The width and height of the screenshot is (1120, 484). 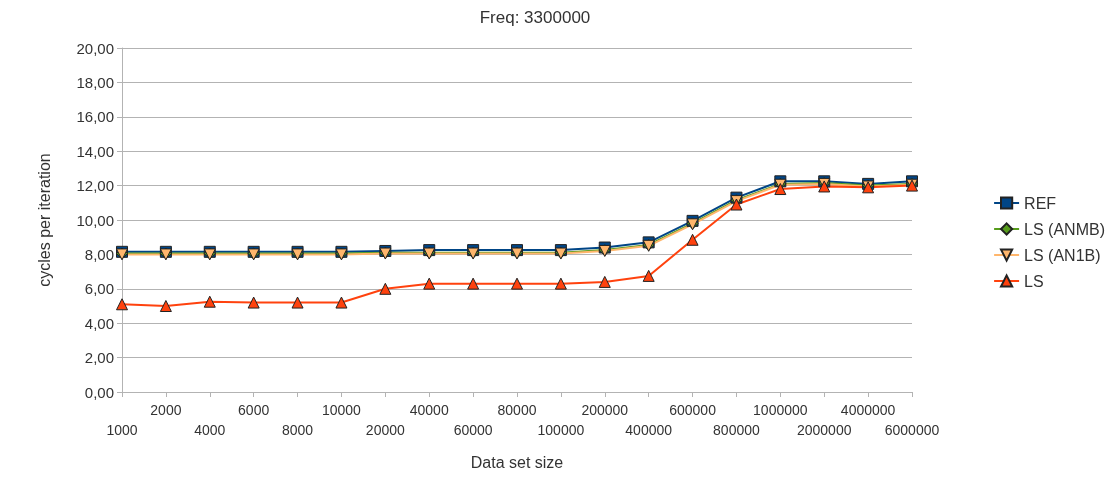 What do you see at coordinates (341, 410) in the screenshot?
I see `x-tick-label: 10000` at bounding box center [341, 410].